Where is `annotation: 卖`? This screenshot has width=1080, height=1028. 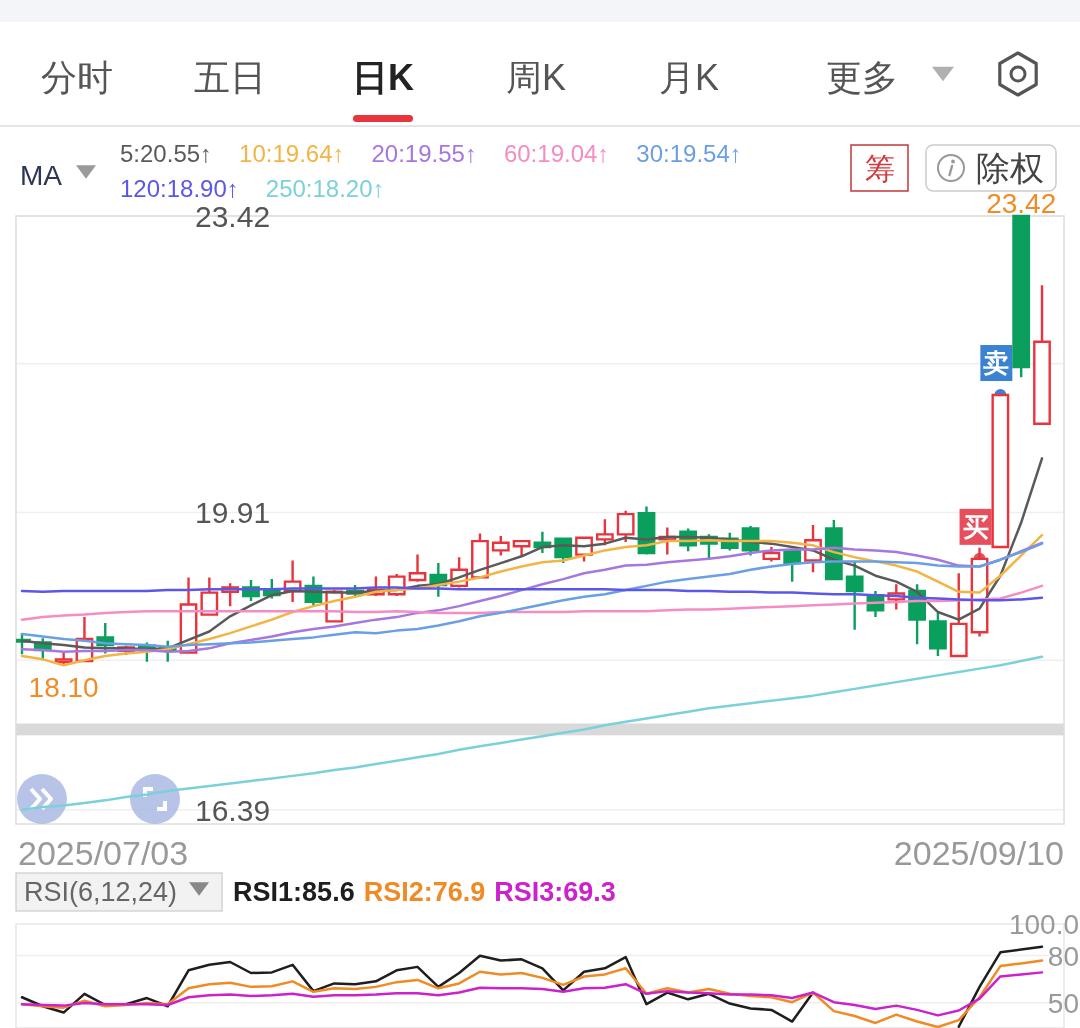 annotation: 卖 is located at coordinates (996, 363).